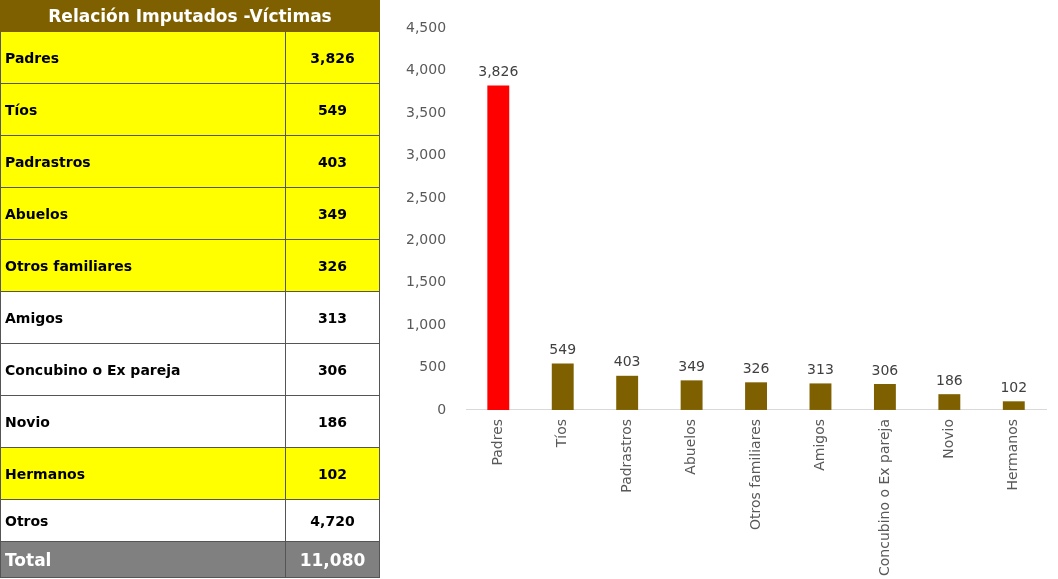 The width and height of the screenshot is (1058, 579). What do you see at coordinates (1014, 386) in the screenshot?
I see `data-label: 102` at bounding box center [1014, 386].